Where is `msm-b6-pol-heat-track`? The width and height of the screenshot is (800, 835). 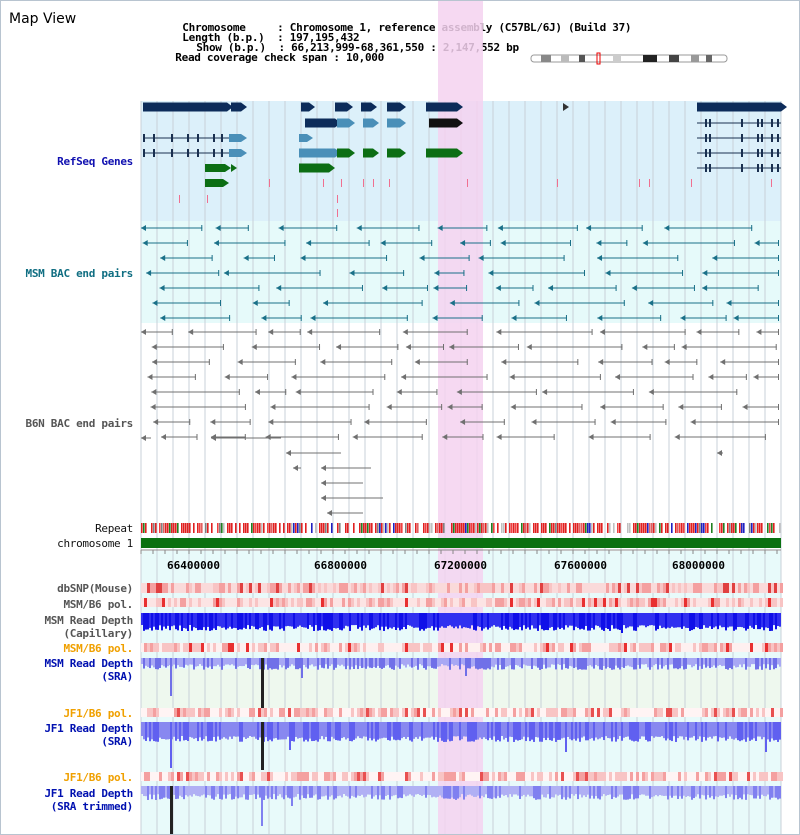 msm-b6-pol-heat-track is located at coordinates (462, 602).